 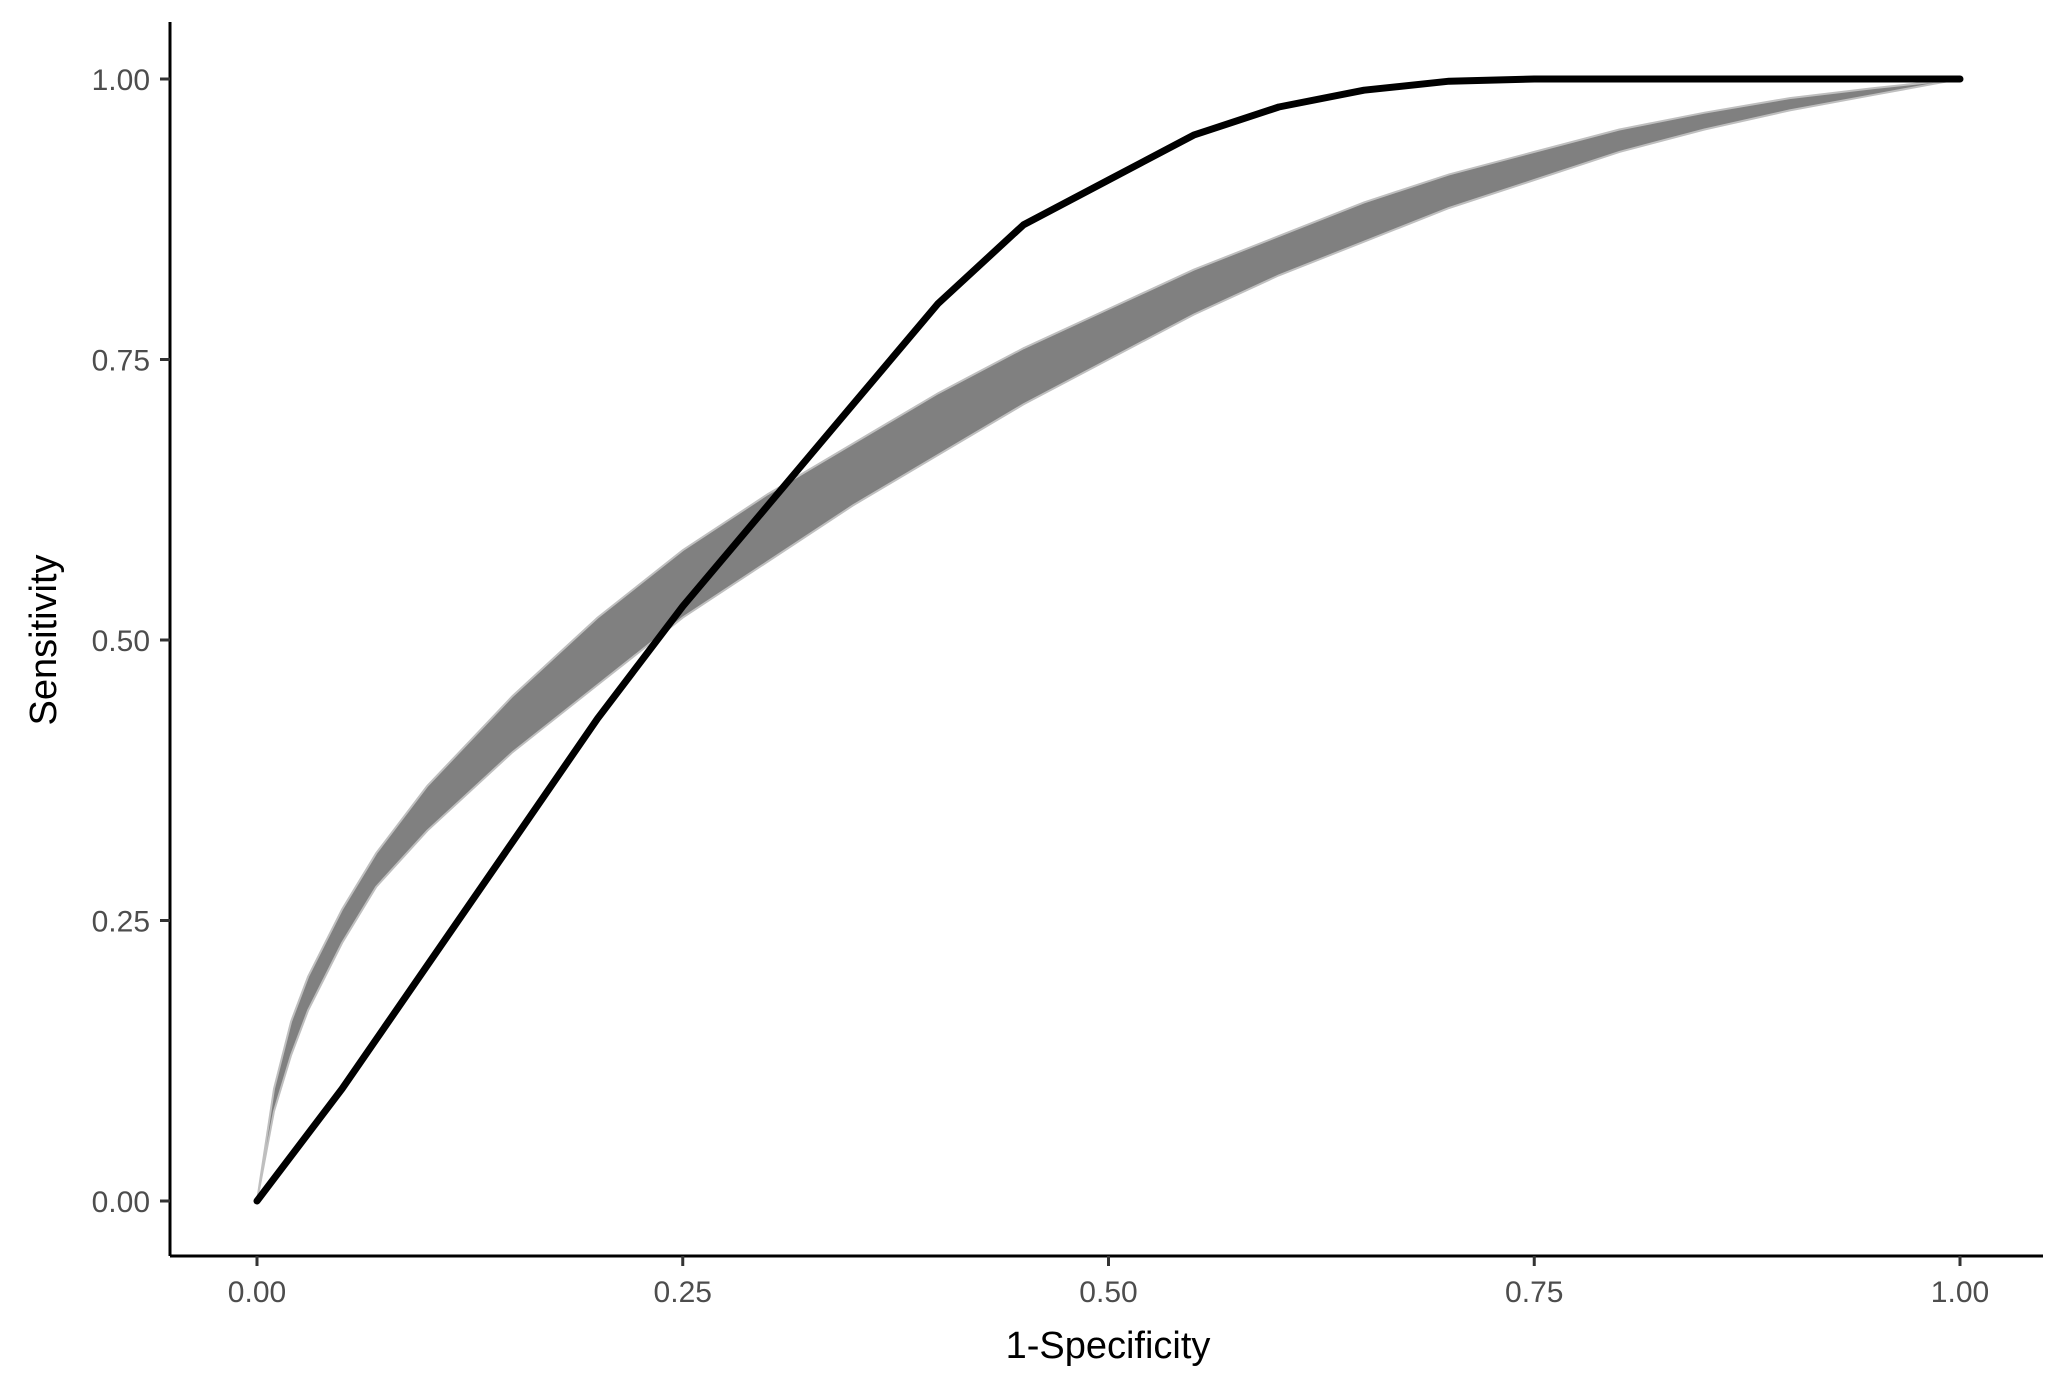 What do you see at coordinates (683, 1292) in the screenshot?
I see `x-tick-label: 0.25` at bounding box center [683, 1292].